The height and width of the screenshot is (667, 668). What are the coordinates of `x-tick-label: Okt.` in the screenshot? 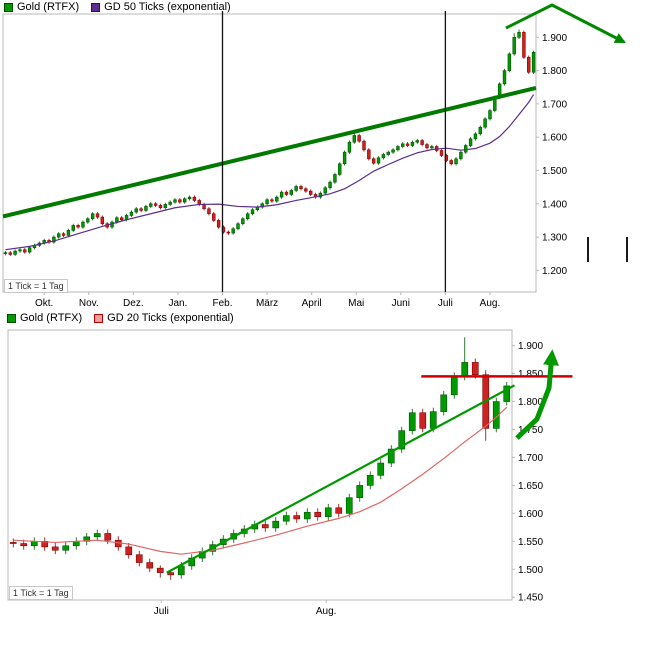 It's located at (44, 303).